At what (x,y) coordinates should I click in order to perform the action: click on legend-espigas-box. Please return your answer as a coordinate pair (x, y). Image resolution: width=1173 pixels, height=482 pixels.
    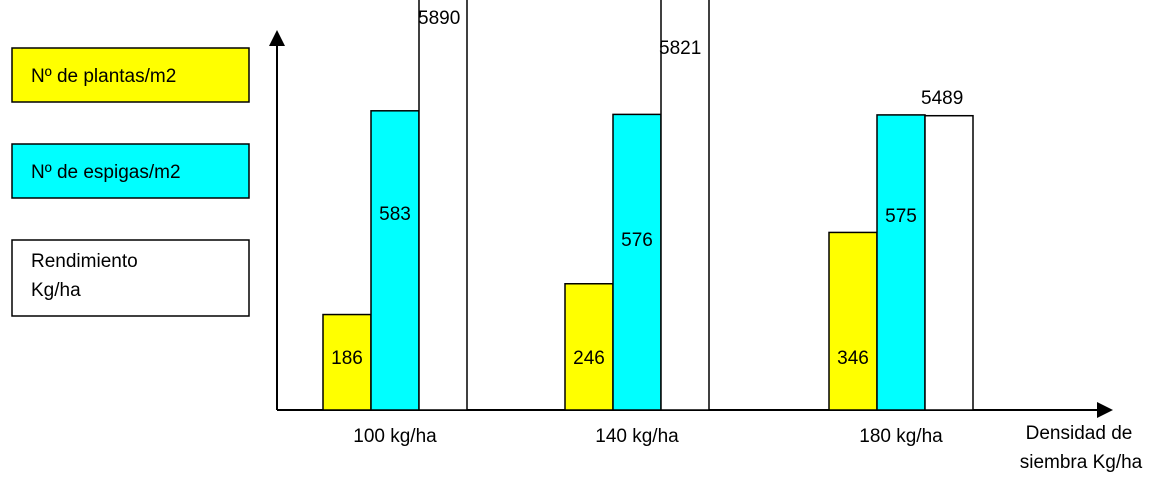
    Looking at the image, I should click on (130, 171).